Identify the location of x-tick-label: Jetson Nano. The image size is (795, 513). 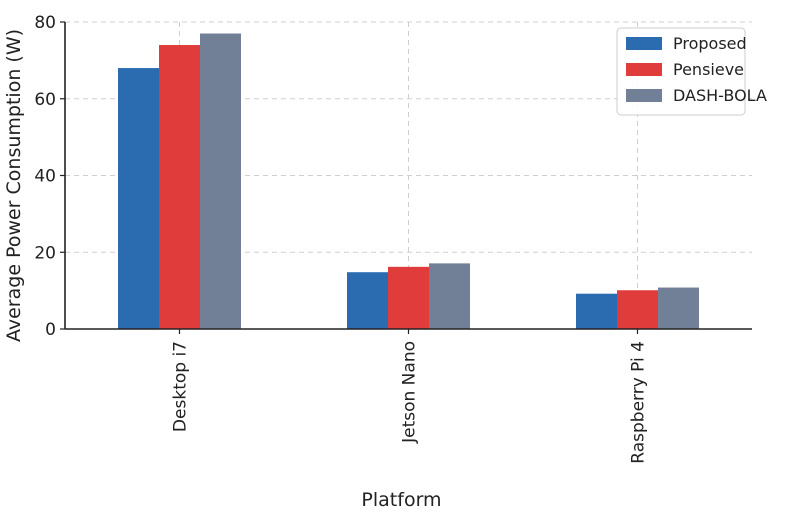
(410, 392).